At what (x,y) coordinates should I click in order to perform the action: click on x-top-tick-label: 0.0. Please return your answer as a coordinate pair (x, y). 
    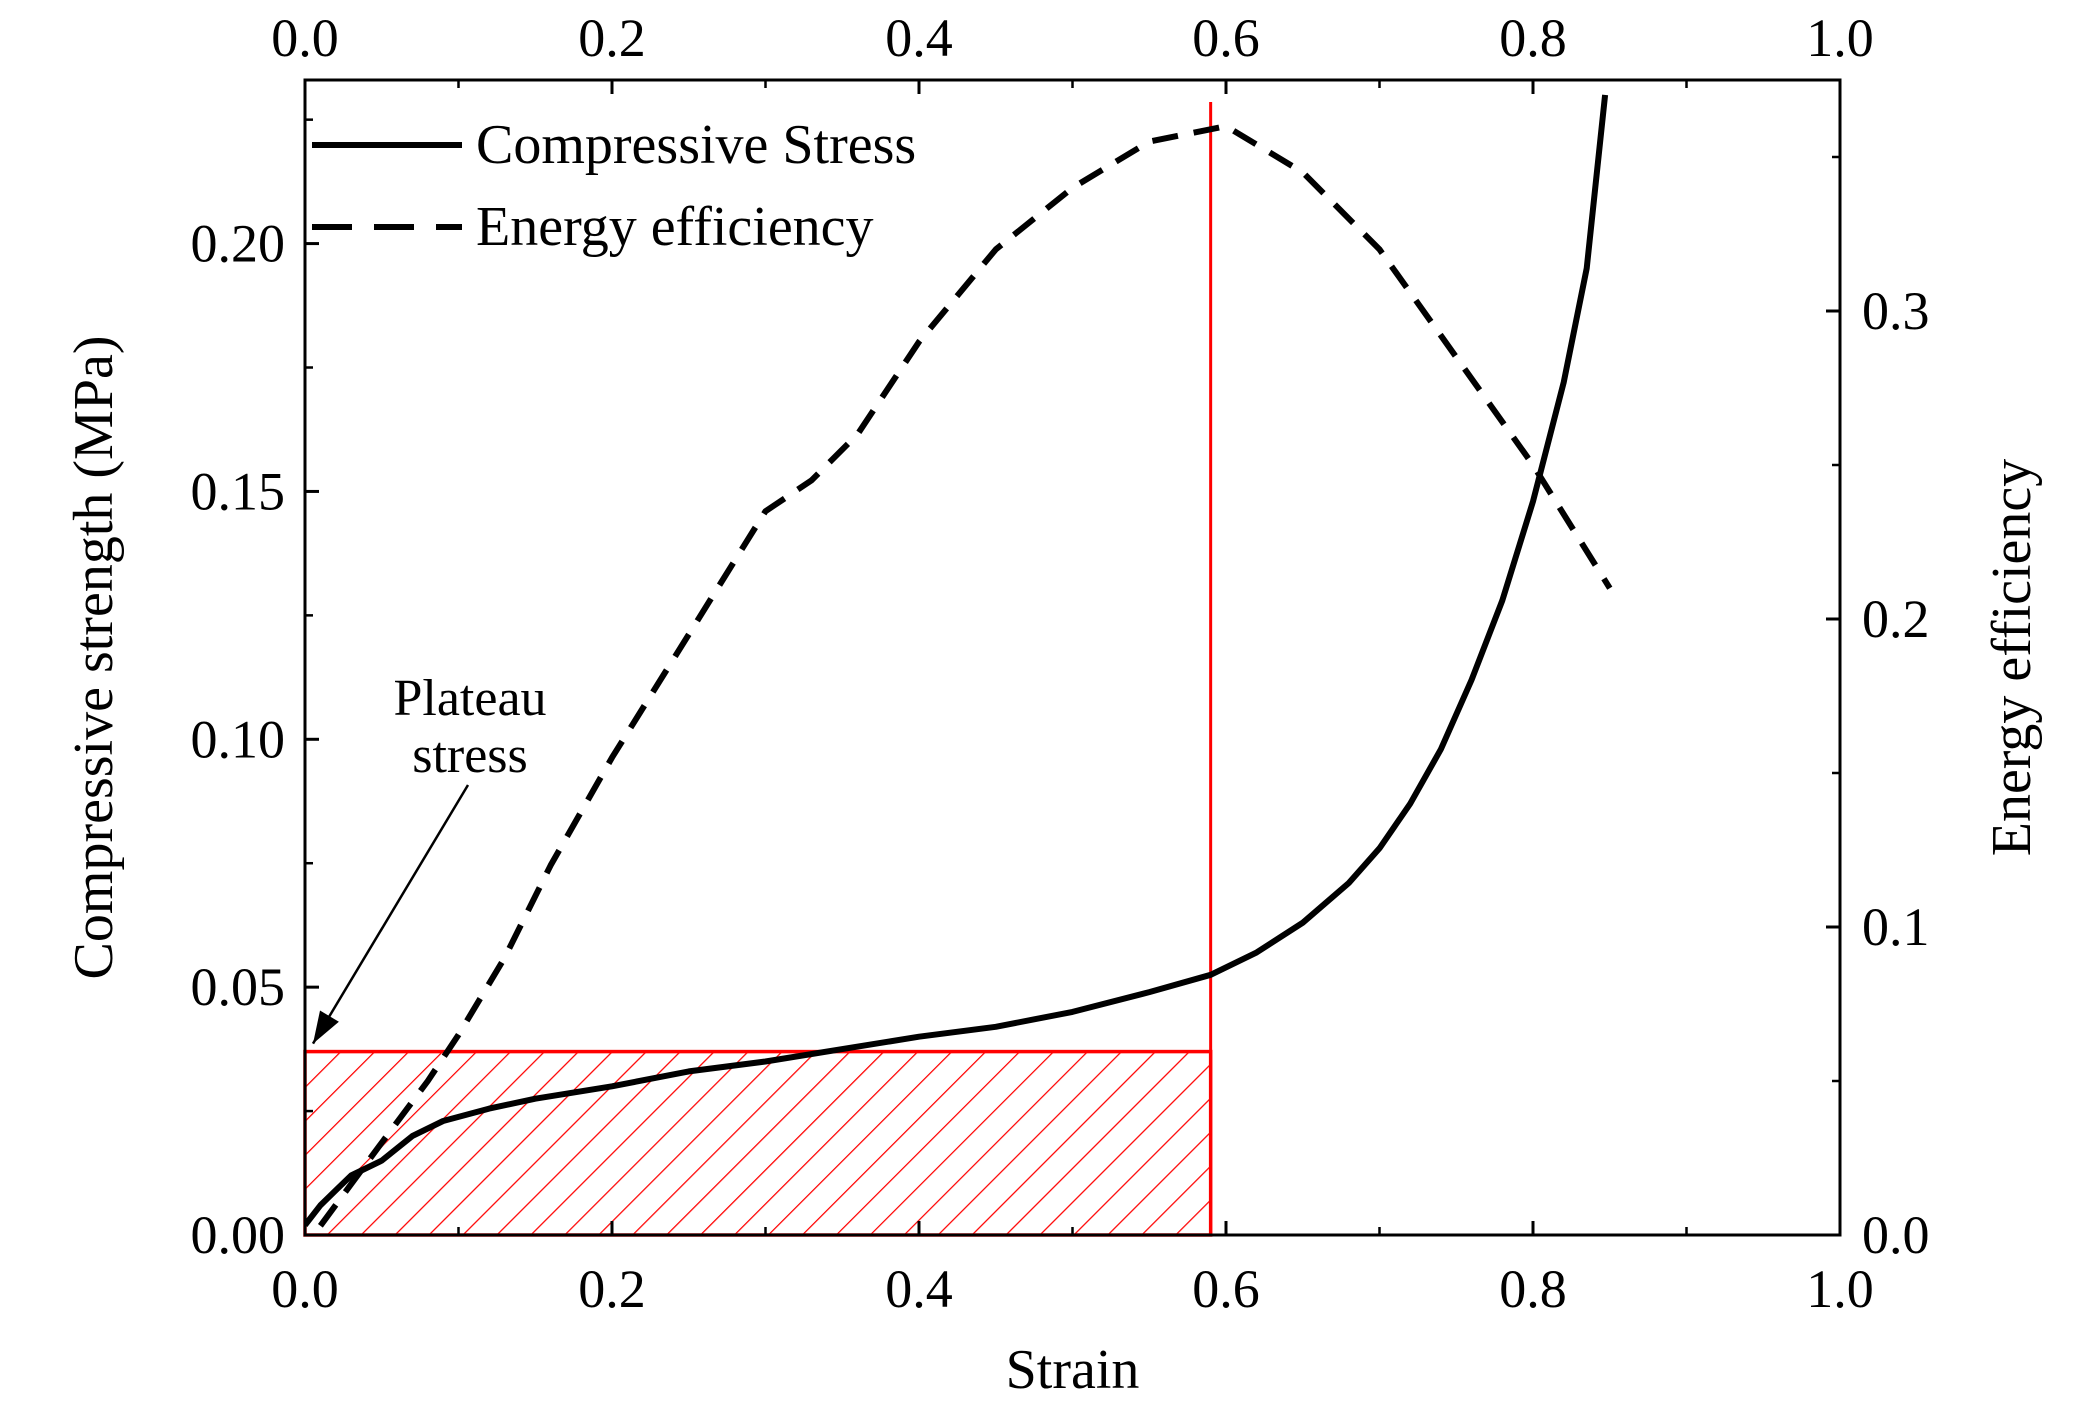
    Looking at the image, I should click on (305, 38).